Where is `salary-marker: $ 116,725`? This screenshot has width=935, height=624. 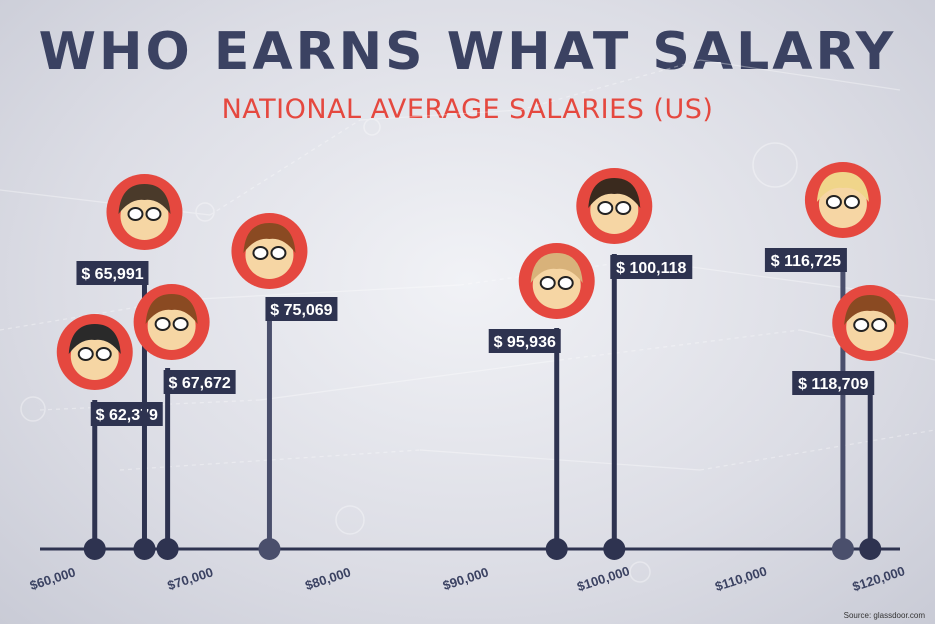 salary-marker: $ 116,725 is located at coordinates (822, 361).